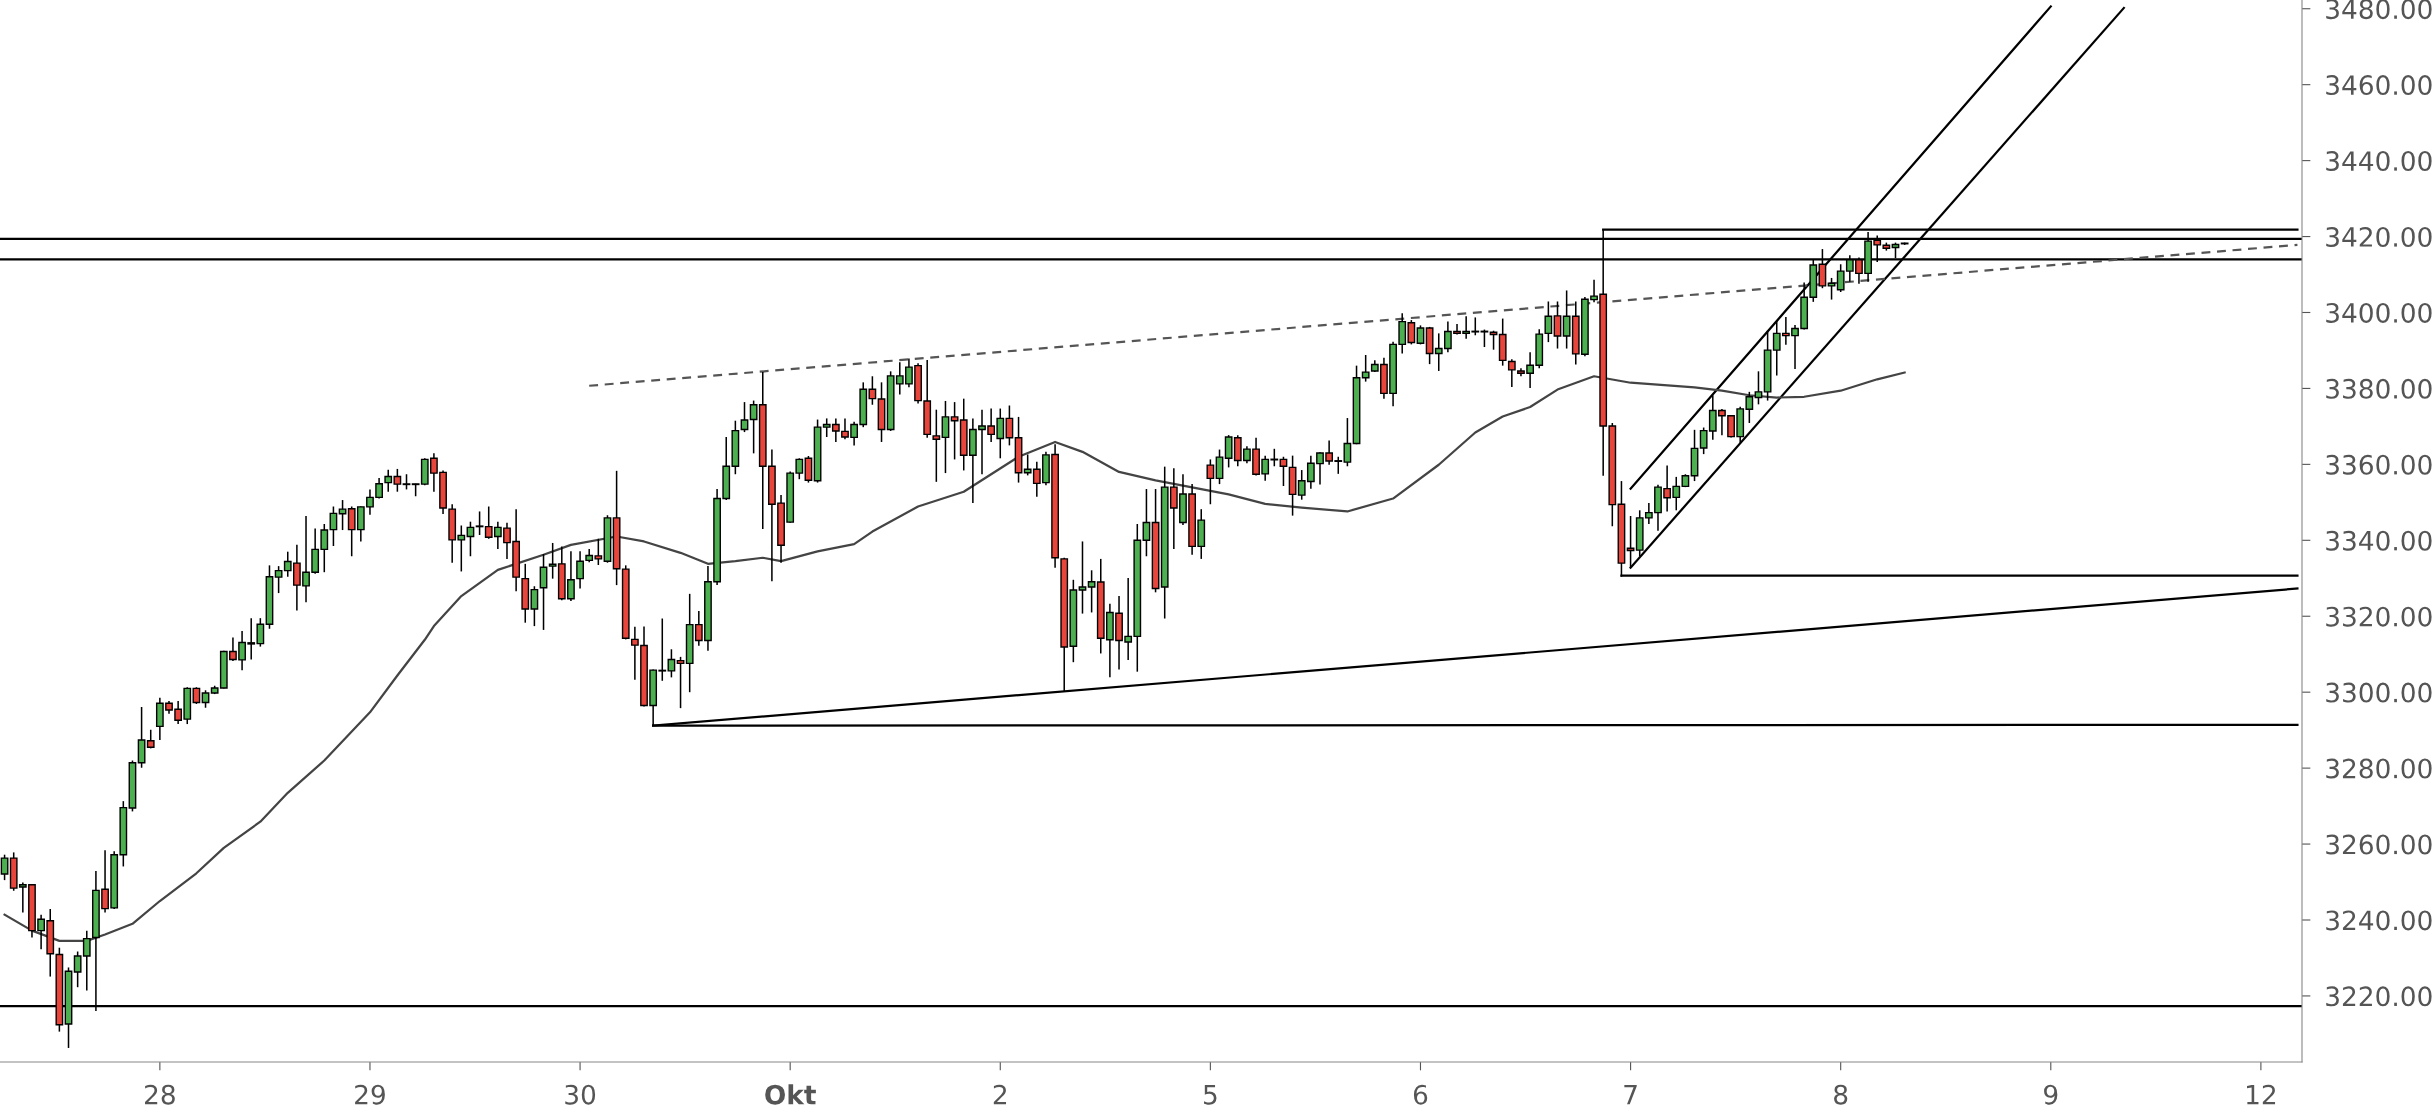 This screenshot has width=2434, height=1120. I want to click on x-tick-label: 5, so click(1210, 1095).